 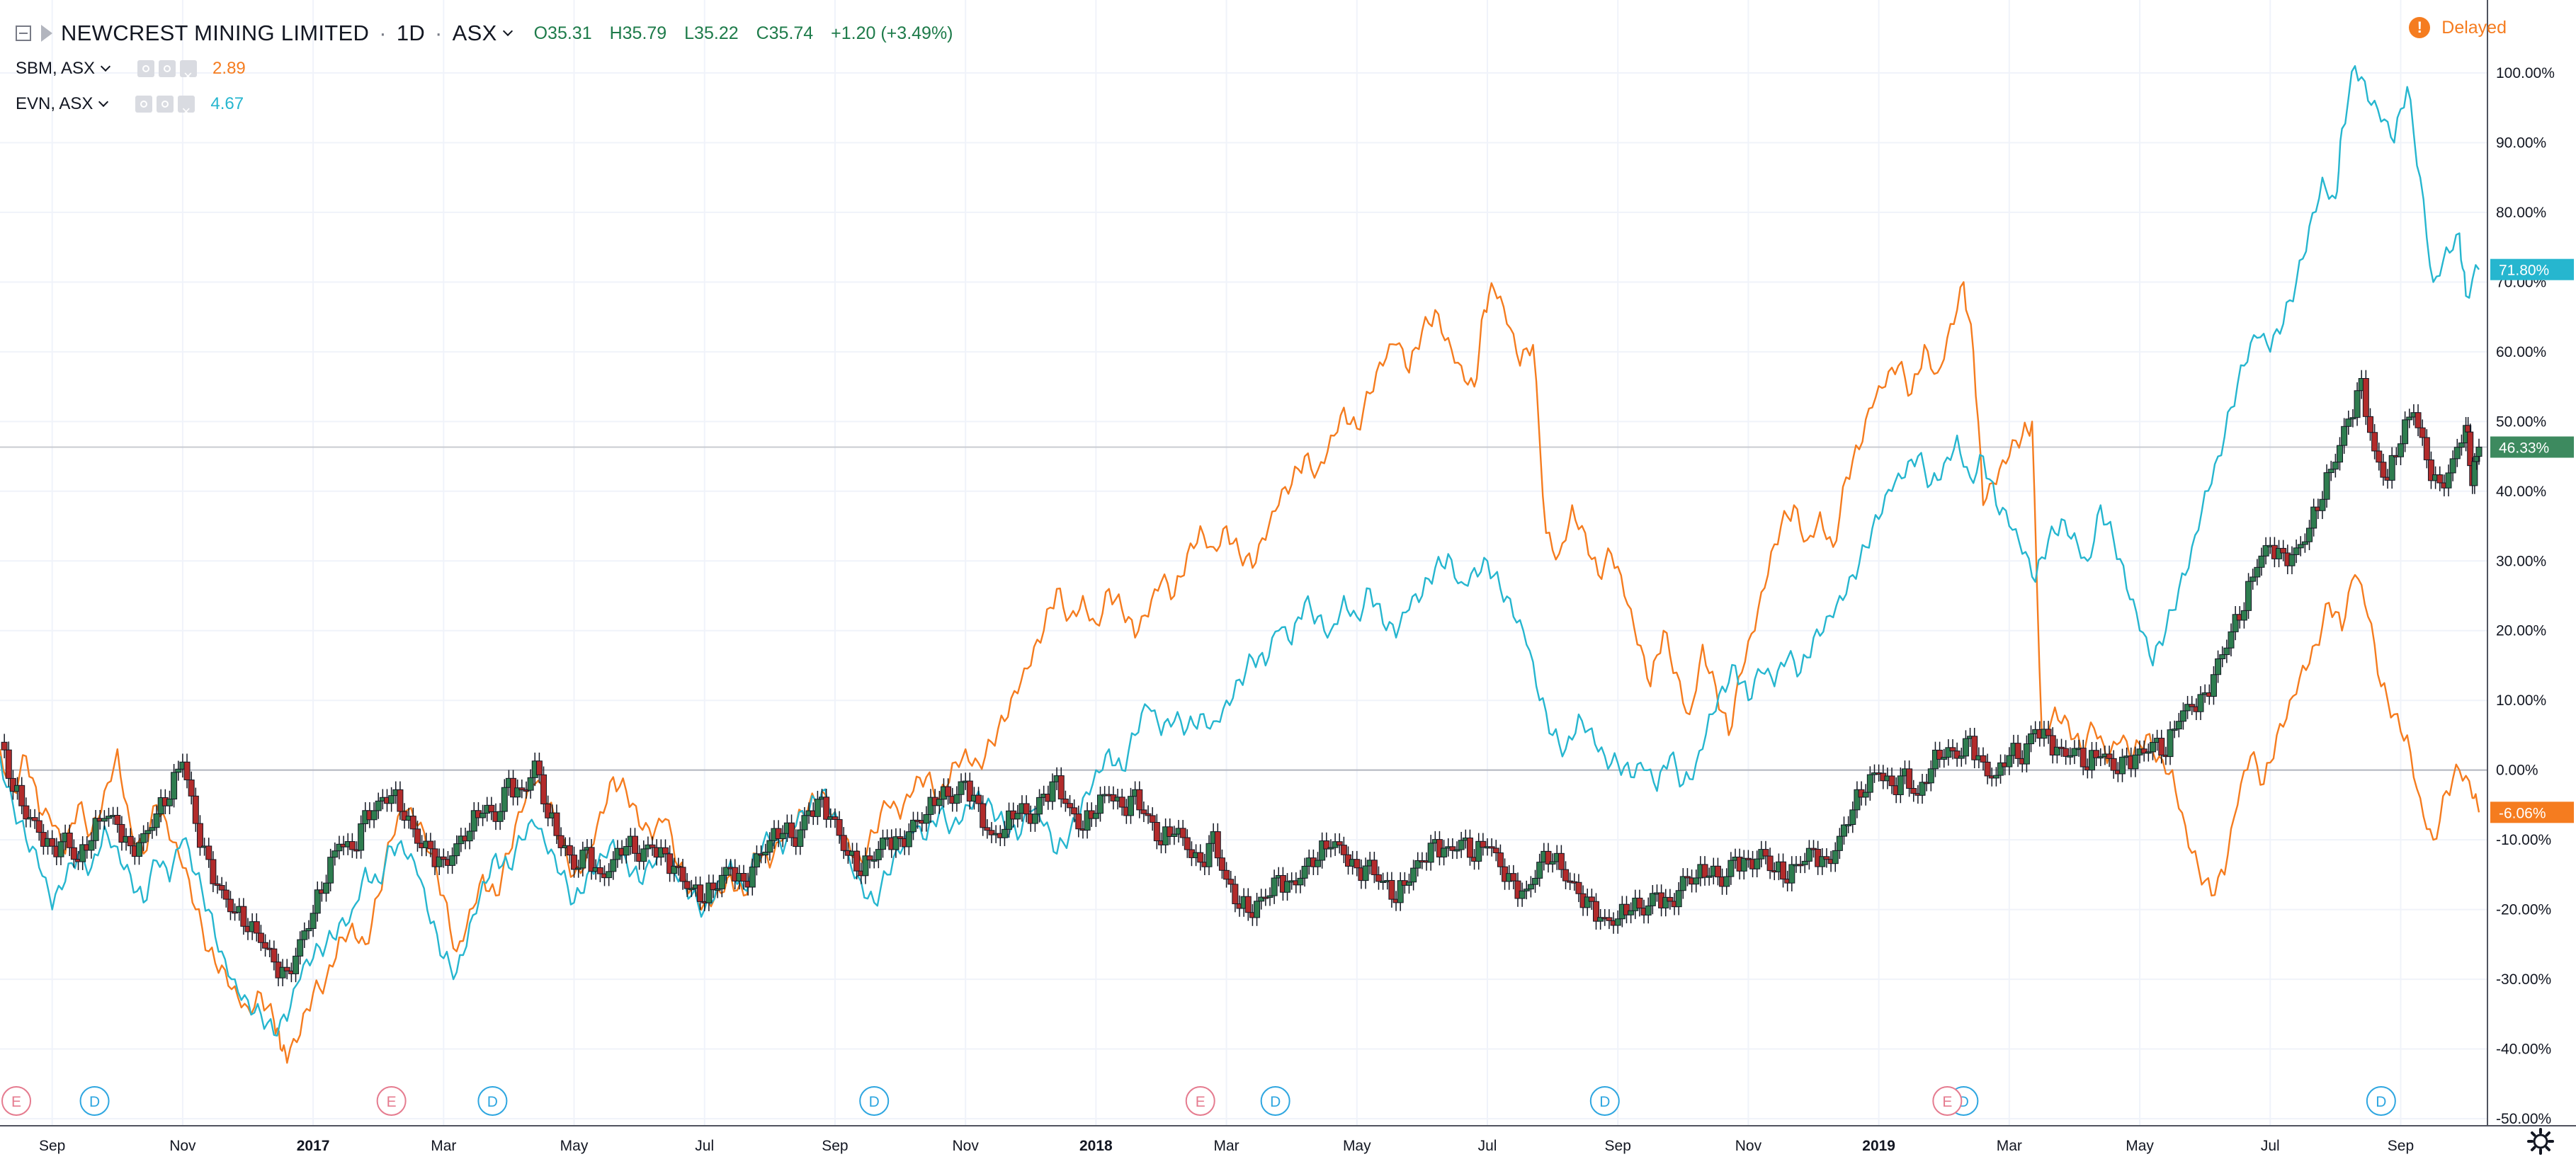 What do you see at coordinates (54, 103) in the screenshot?
I see `compare-symbol: EVN, ASX` at bounding box center [54, 103].